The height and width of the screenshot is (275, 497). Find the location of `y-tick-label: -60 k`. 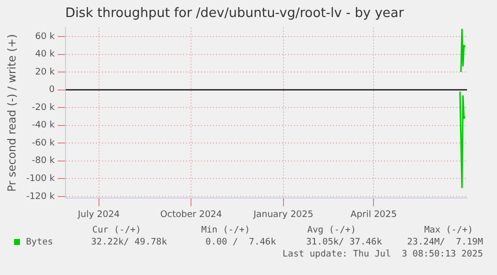

y-tick-label: -60 k is located at coordinates (44, 143).